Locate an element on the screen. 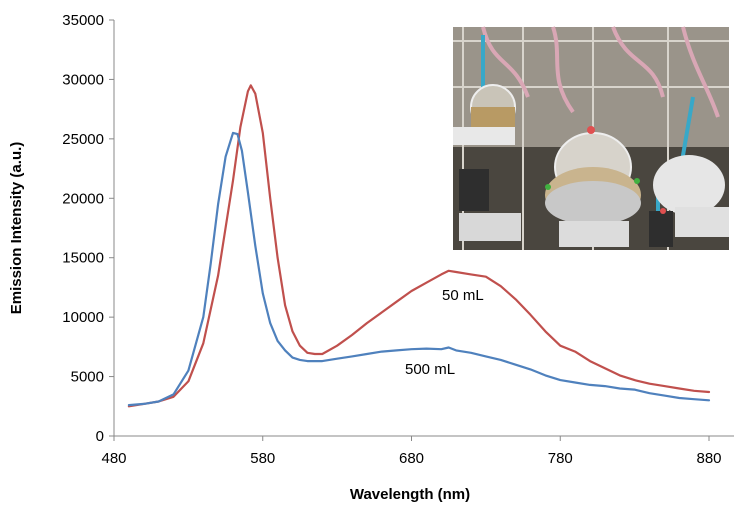 This screenshot has height=505, width=734. y-axis-tick-labels: 0 5000 10000 15000 20000 25000 30000 35000 is located at coordinates (83, 228).